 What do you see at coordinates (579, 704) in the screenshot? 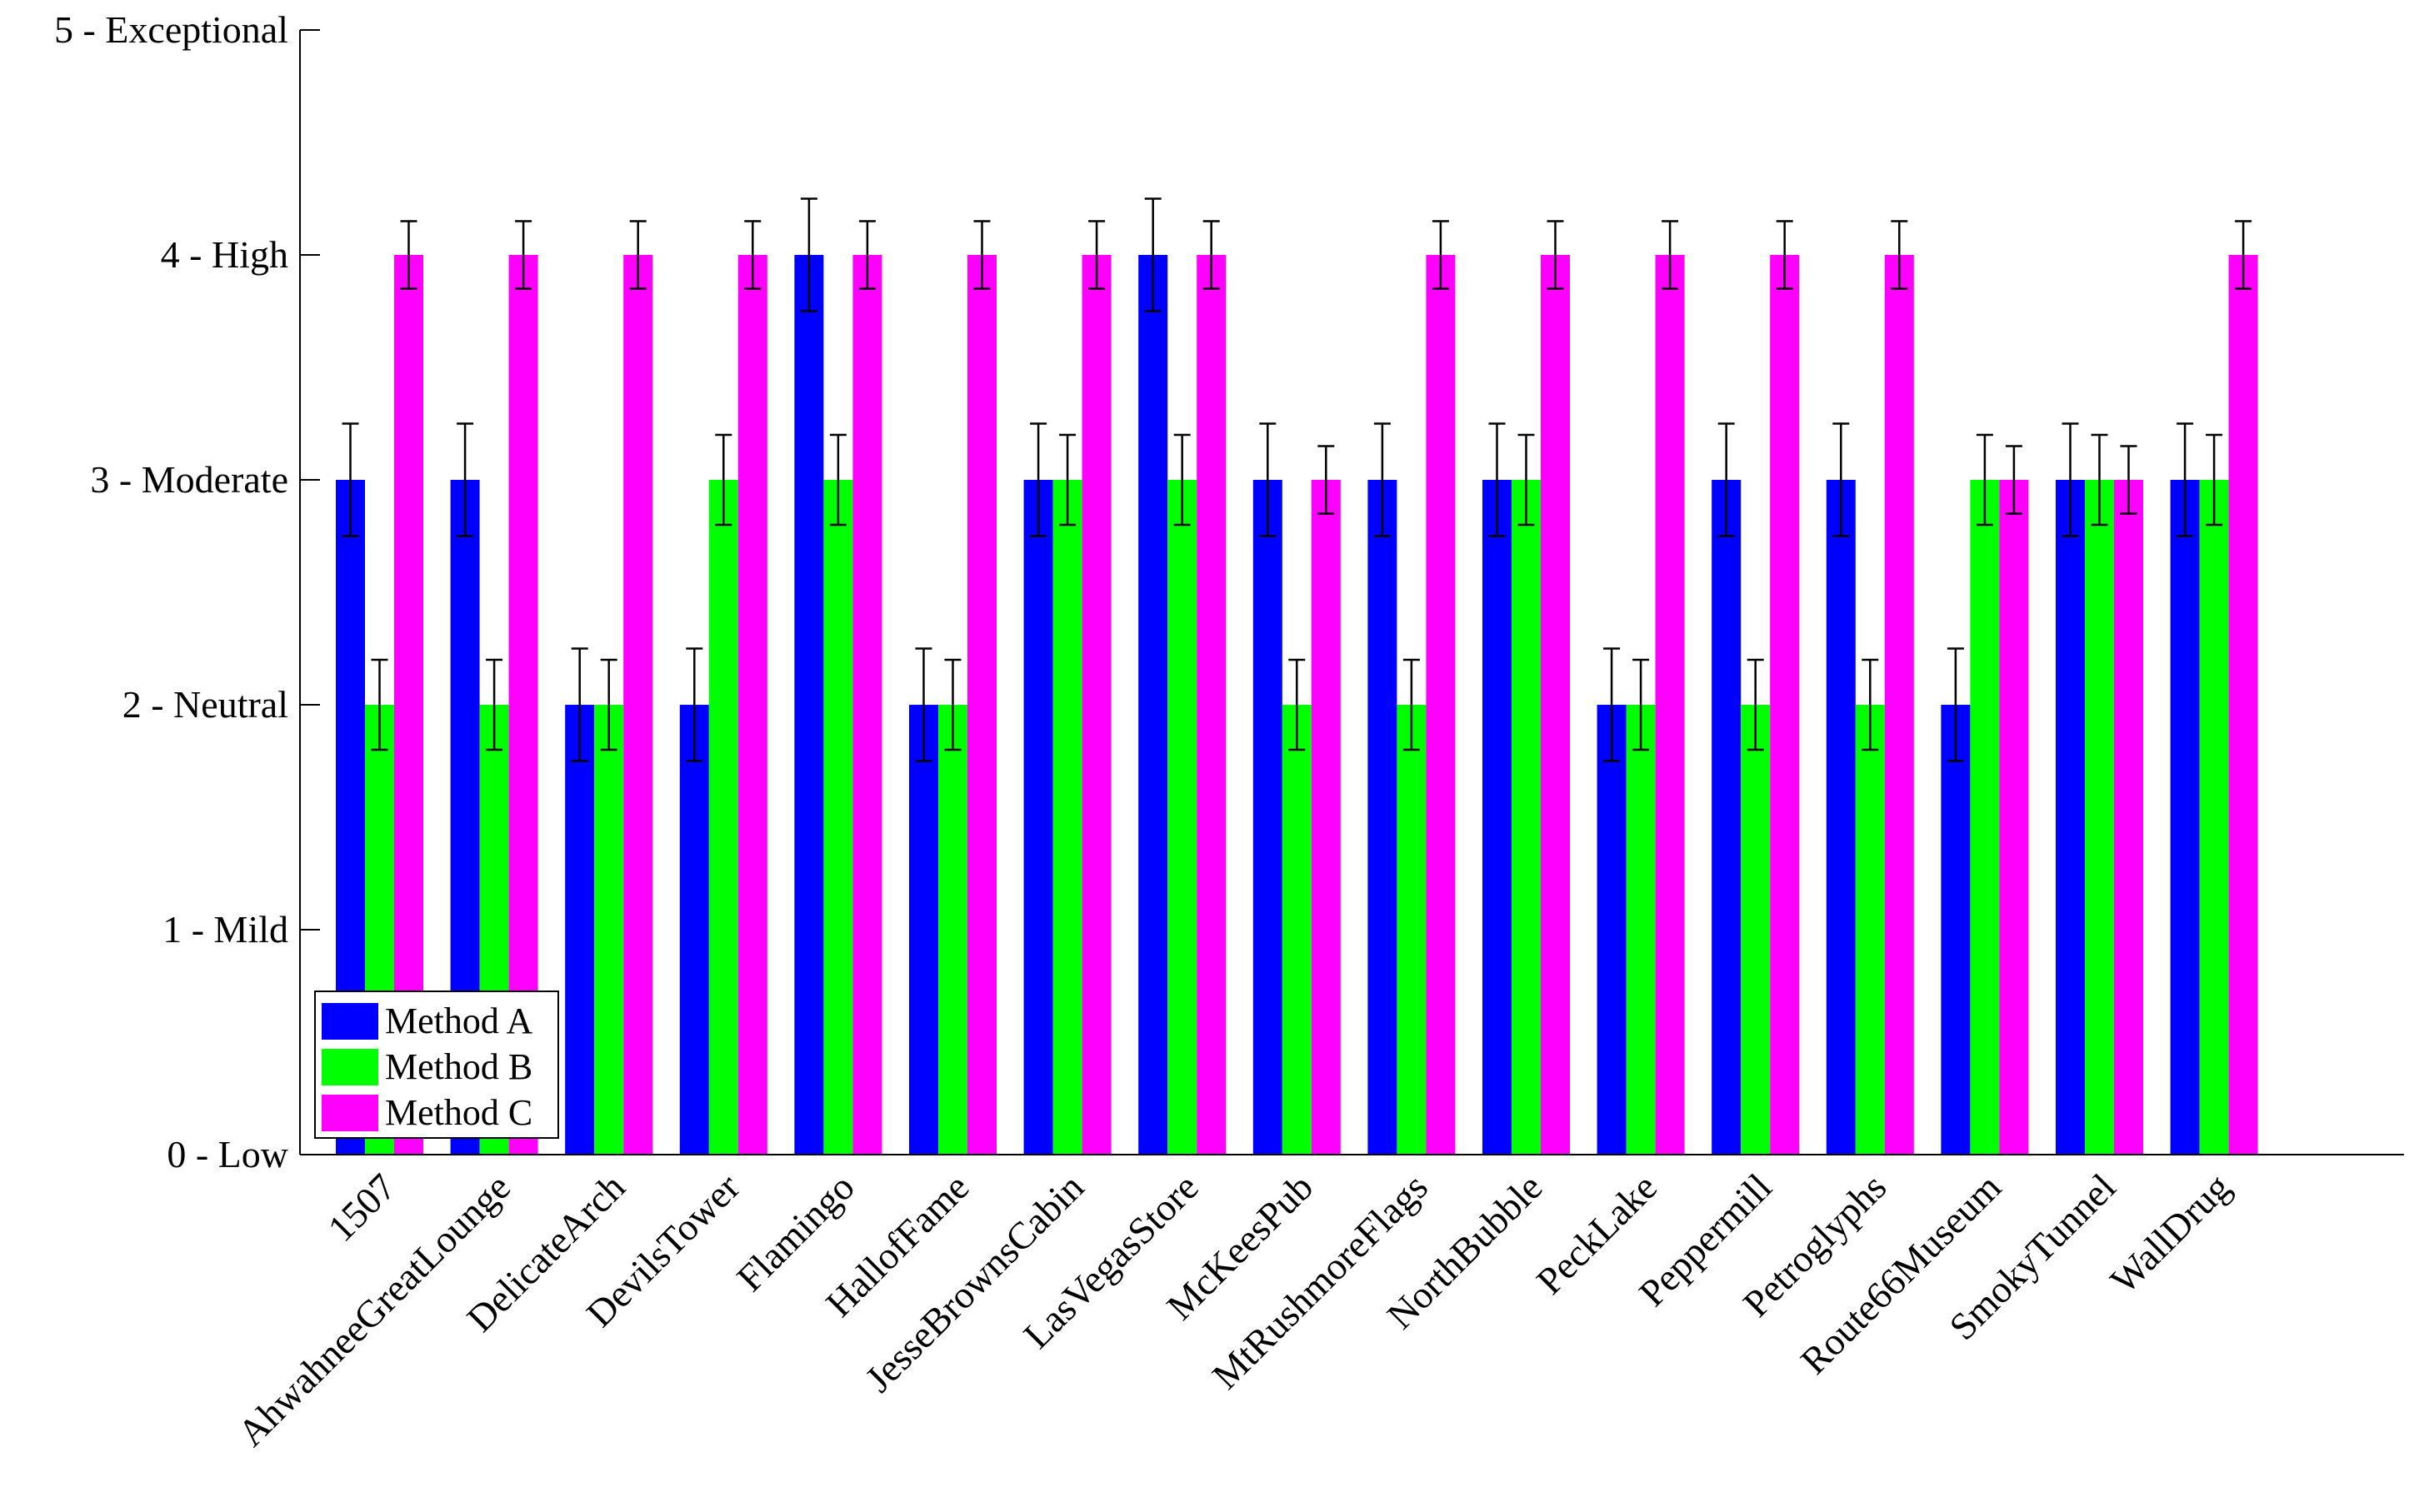
I see `error-bar-delicatearch-method-a` at bounding box center [579, 704].